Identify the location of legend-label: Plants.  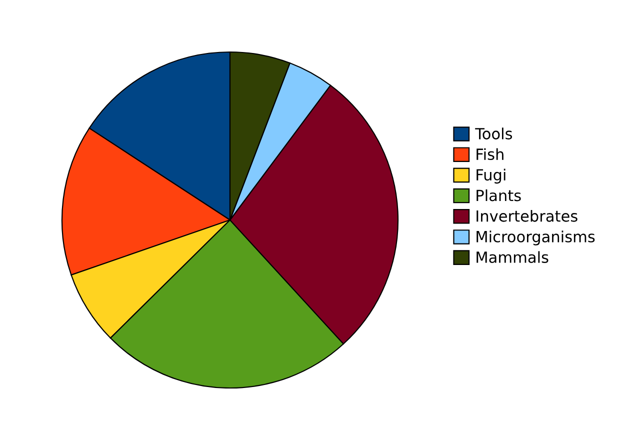
(498, 195).